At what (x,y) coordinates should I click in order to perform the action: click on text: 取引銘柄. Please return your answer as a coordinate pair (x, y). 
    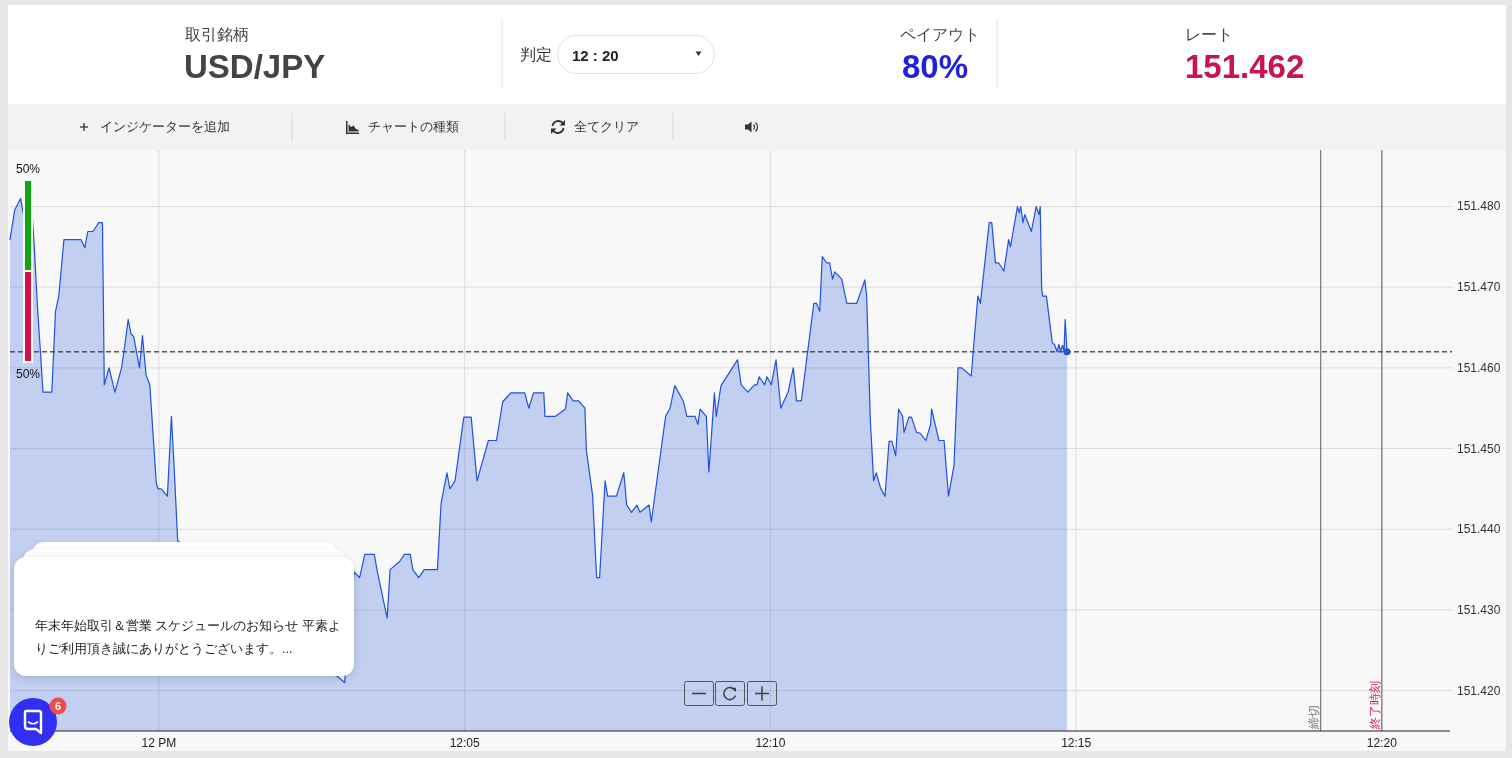
    Looking at the image, I should click on (217, 34).